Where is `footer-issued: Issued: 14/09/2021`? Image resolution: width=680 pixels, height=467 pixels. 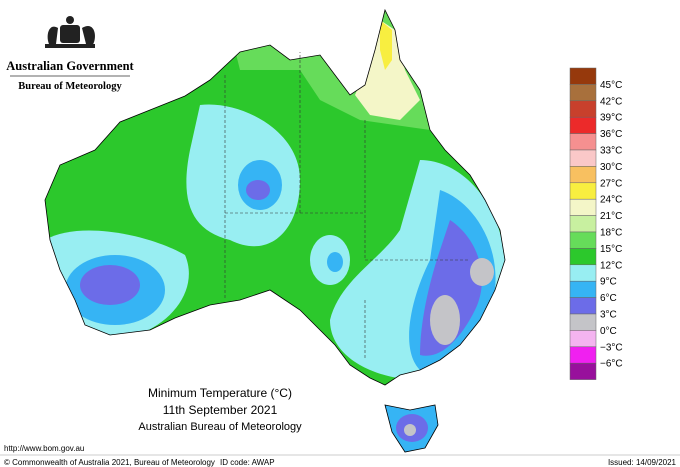
footer-issued: Issued: 14/09/2021 is located at coordinates (642, 462).